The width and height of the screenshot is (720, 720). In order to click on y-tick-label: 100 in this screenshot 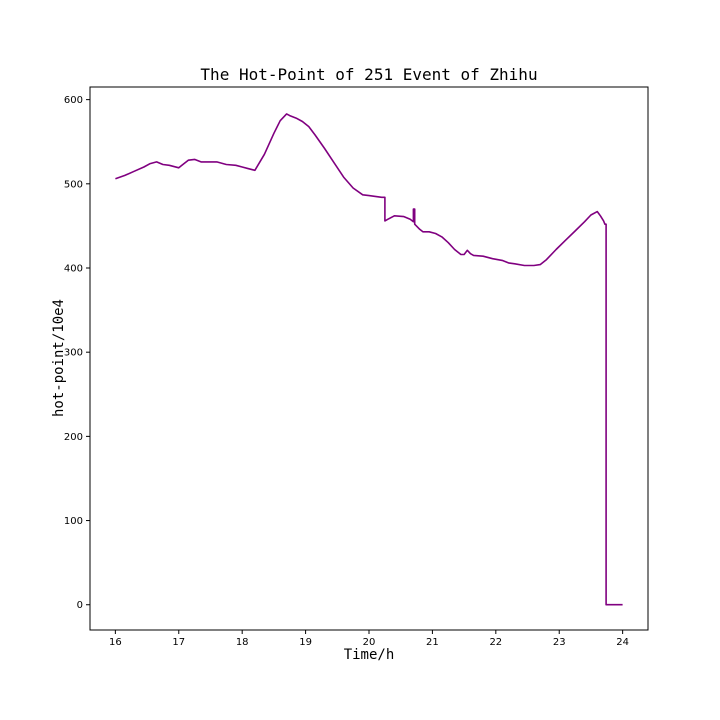, I will do `click(73, 521)`.